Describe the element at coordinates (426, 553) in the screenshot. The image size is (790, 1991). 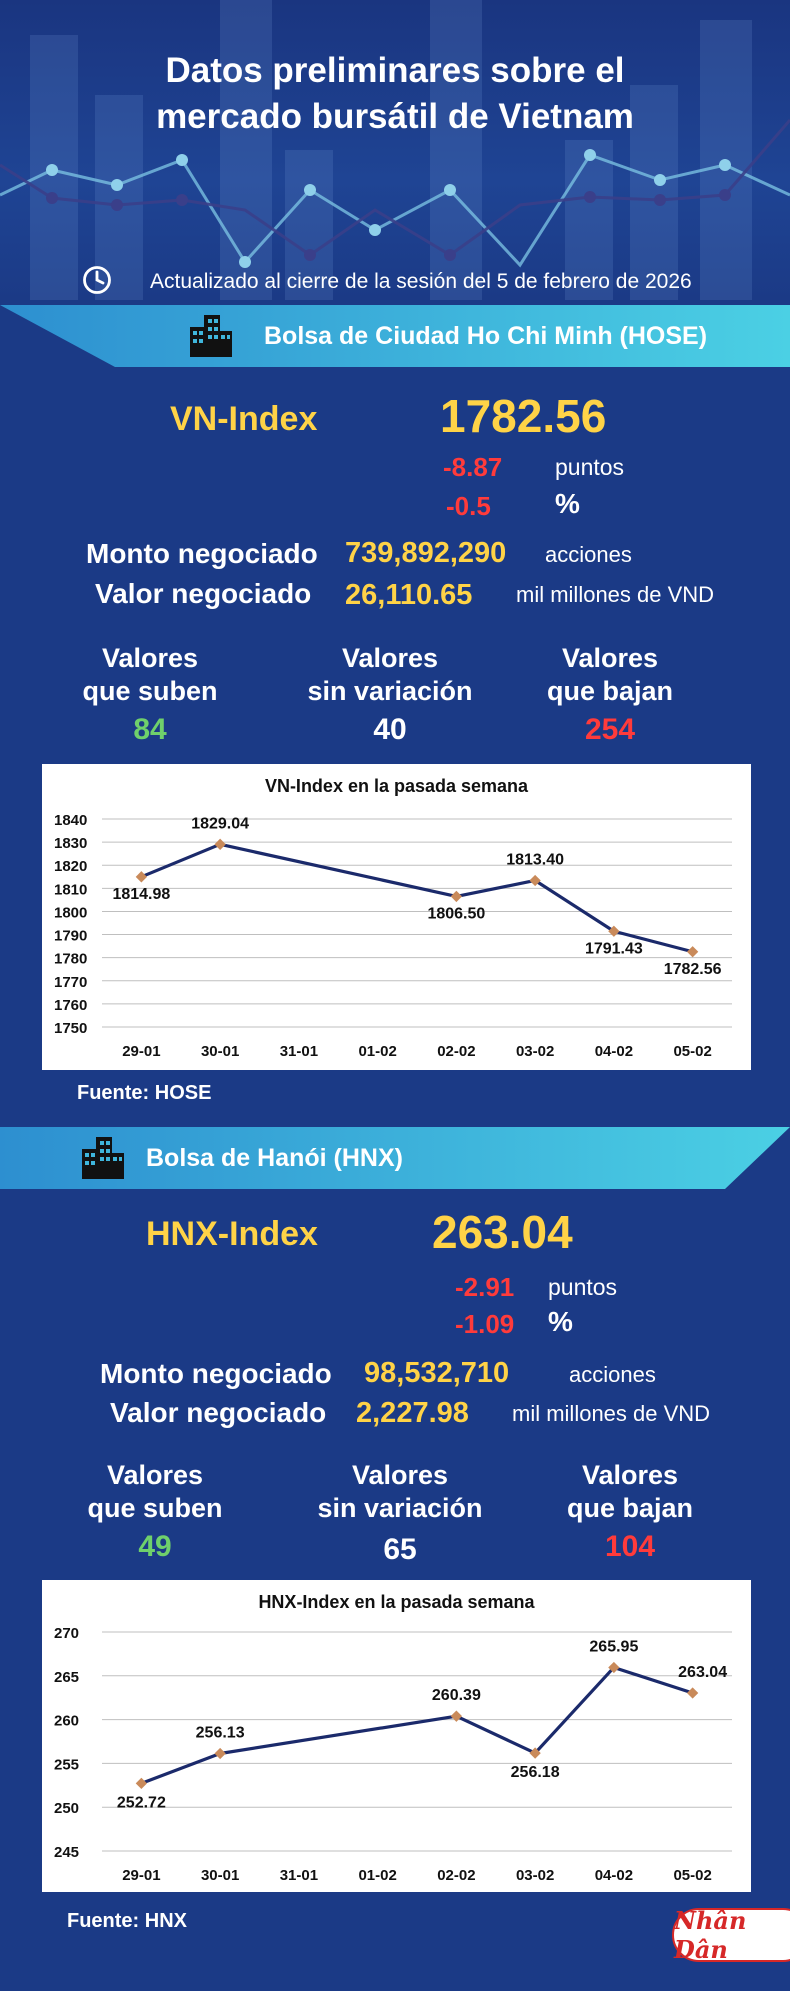
I see `hose-volume-value: 739,892,290` at that location.